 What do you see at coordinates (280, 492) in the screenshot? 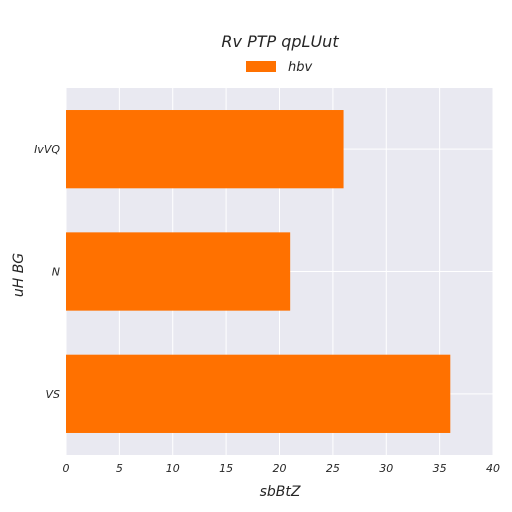
I see `x-axis-label: sbBtZ` at bounding box center [280, 492].